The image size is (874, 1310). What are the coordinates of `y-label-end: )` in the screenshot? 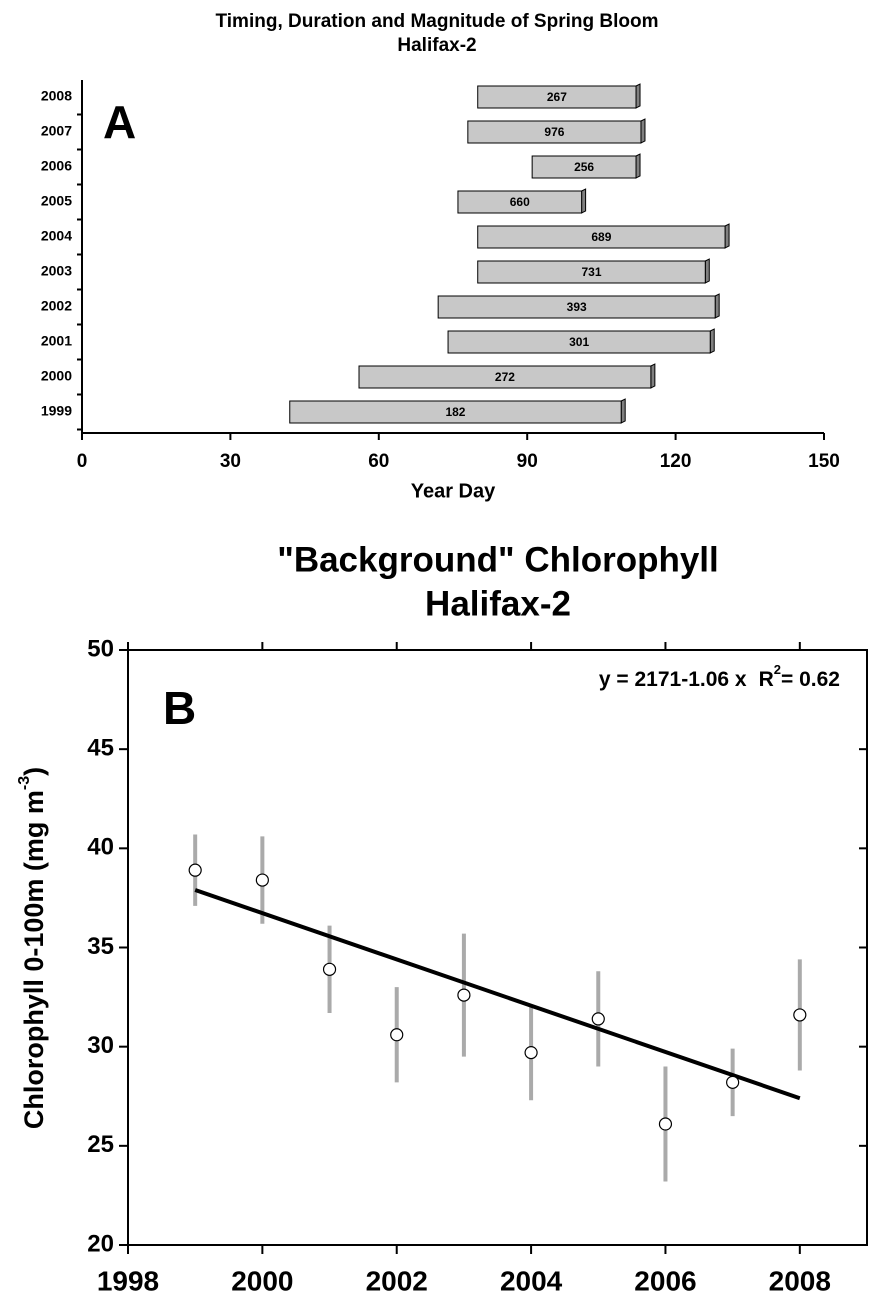 It's located at (34, 771).